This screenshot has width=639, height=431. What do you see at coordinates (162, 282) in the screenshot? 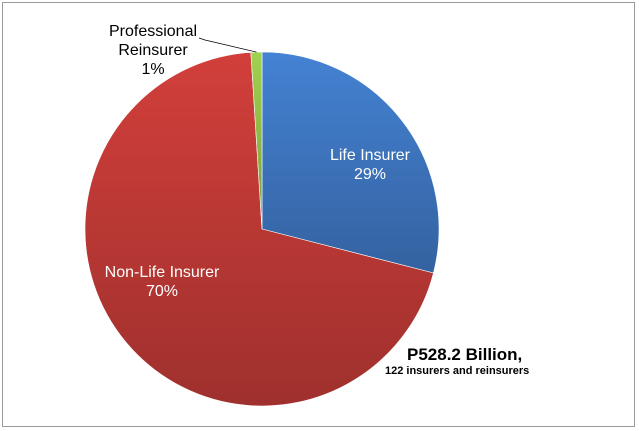
I see `slice-label-non-life-insurer: Non-Life Insurer 70%` at bounding box center [162, 282].